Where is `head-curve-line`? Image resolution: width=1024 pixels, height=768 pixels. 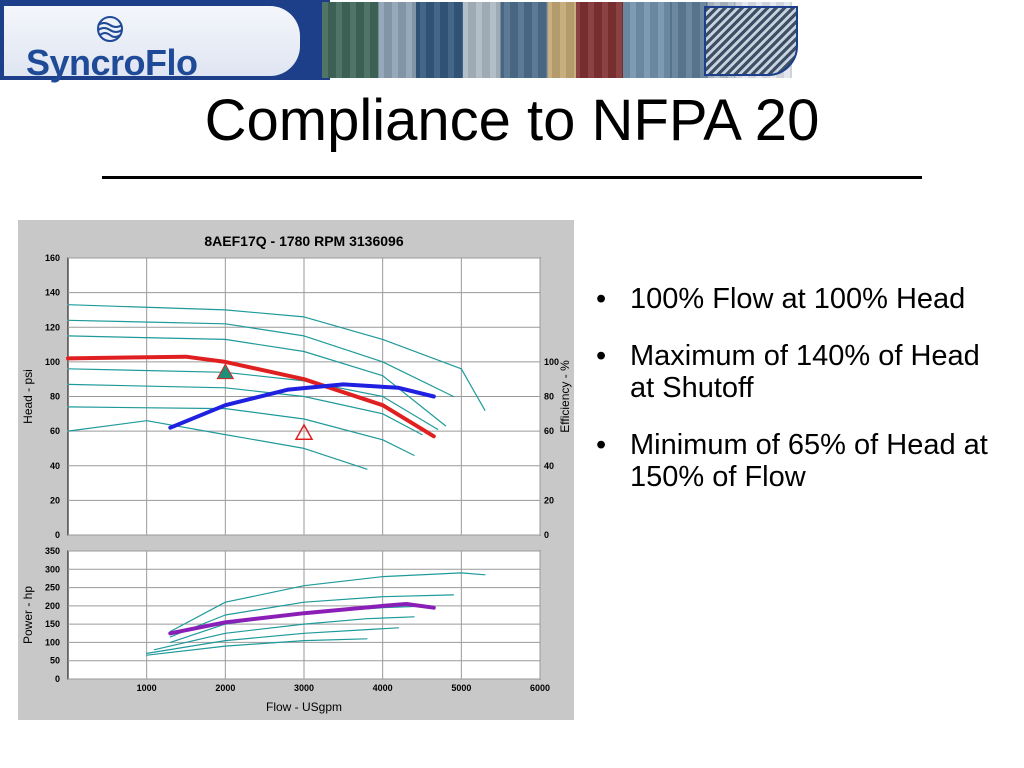
head-curve-line is located at coordinates (251, 396).